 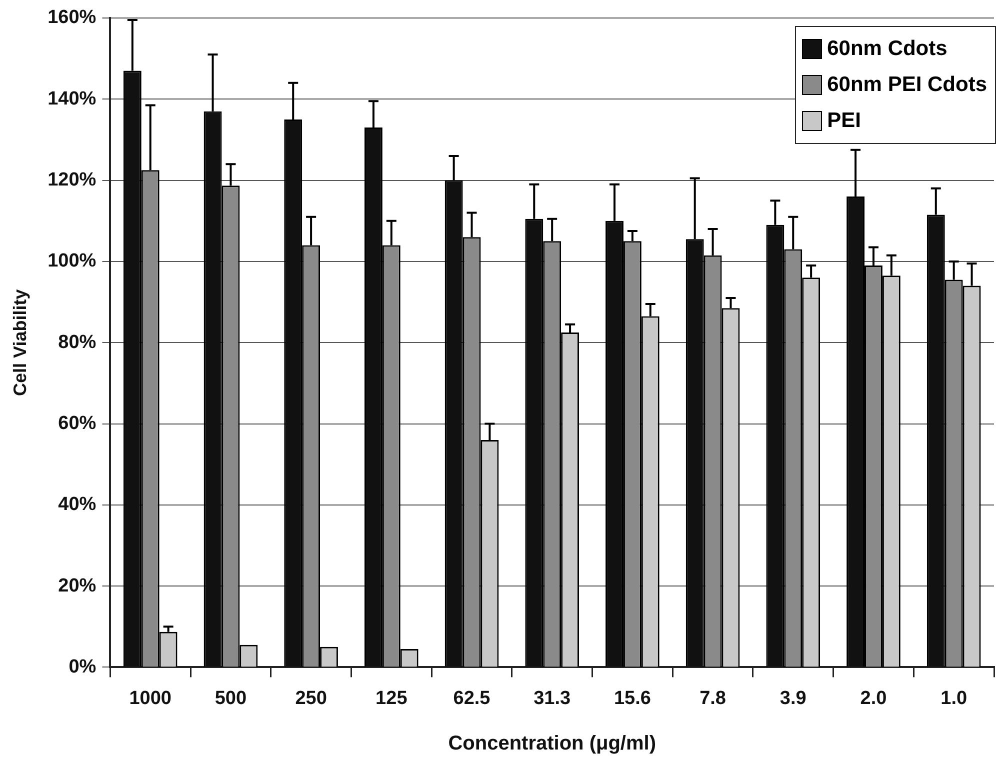 I want to click on x-tick-label: 250, so click(x=311, y=698).